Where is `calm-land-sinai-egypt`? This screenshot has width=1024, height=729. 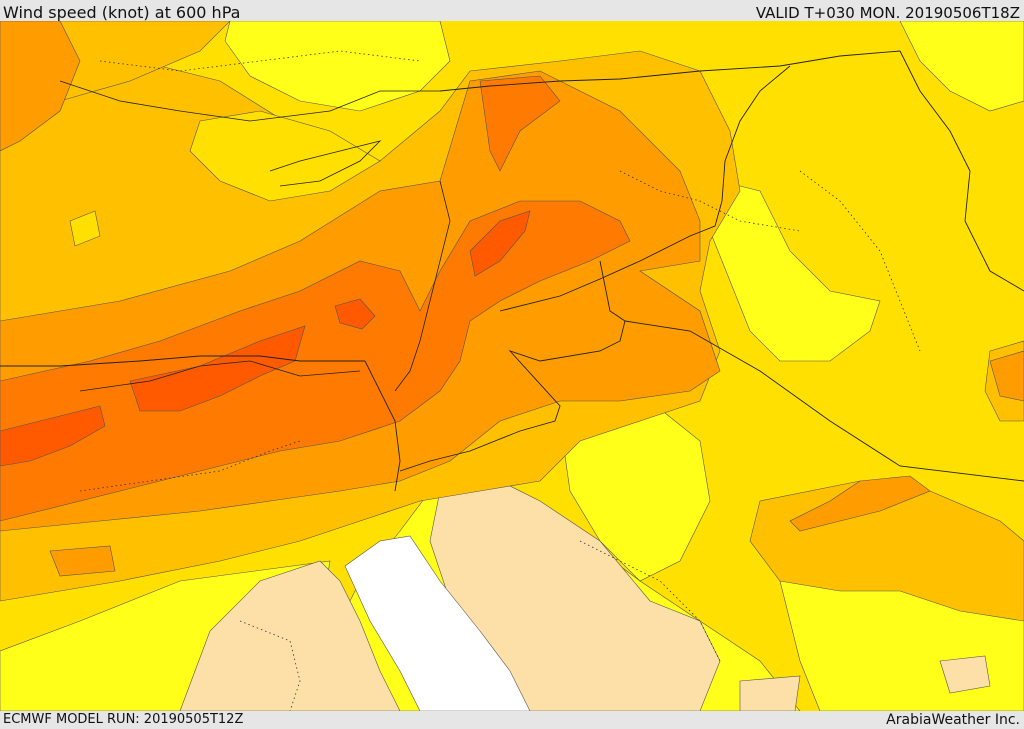 calm-land-sinai-egypt is located at coordinates (290, 635).